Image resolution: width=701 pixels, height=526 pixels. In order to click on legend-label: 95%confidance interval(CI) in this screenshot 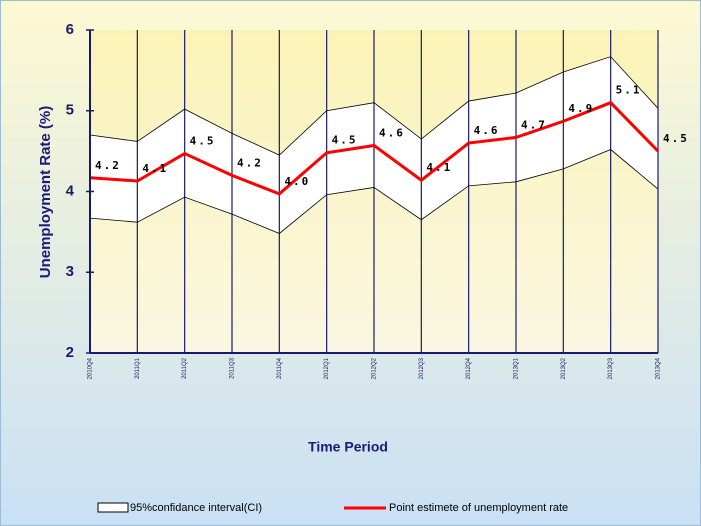, I will do `click(196, 508)`.